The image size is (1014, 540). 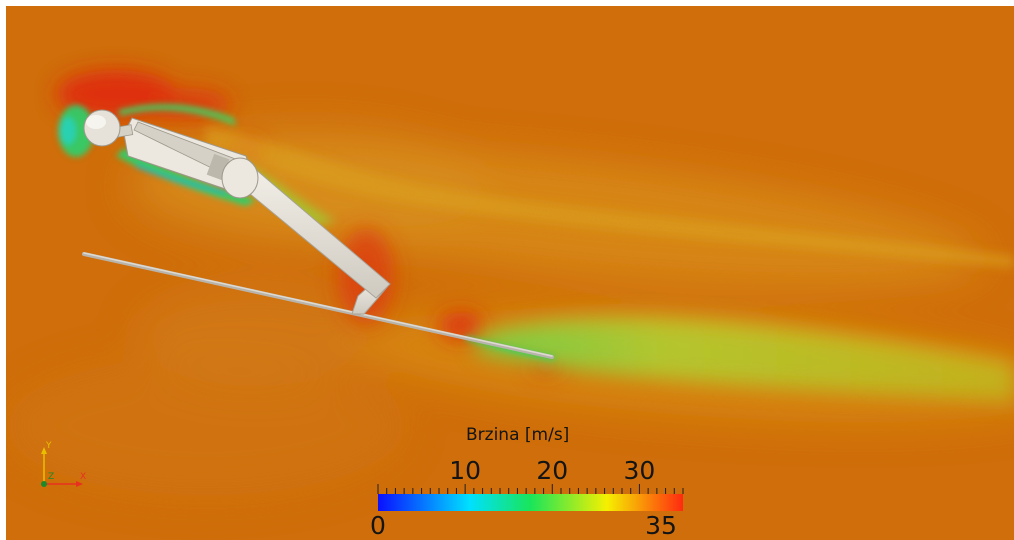 I want to click on colorbar-title: Brzina [m/s], so click(x=518, y=435).